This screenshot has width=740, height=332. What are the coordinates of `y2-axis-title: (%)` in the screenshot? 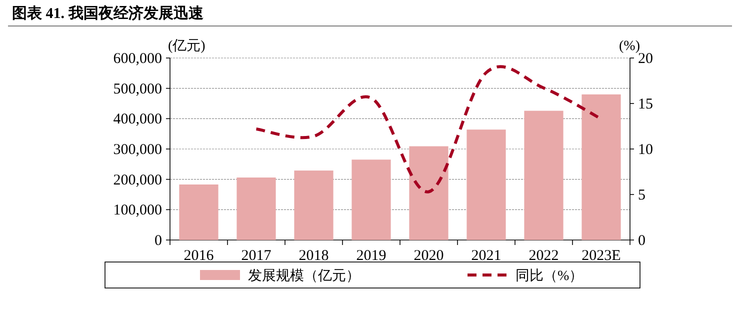 It's located at (629, 46).